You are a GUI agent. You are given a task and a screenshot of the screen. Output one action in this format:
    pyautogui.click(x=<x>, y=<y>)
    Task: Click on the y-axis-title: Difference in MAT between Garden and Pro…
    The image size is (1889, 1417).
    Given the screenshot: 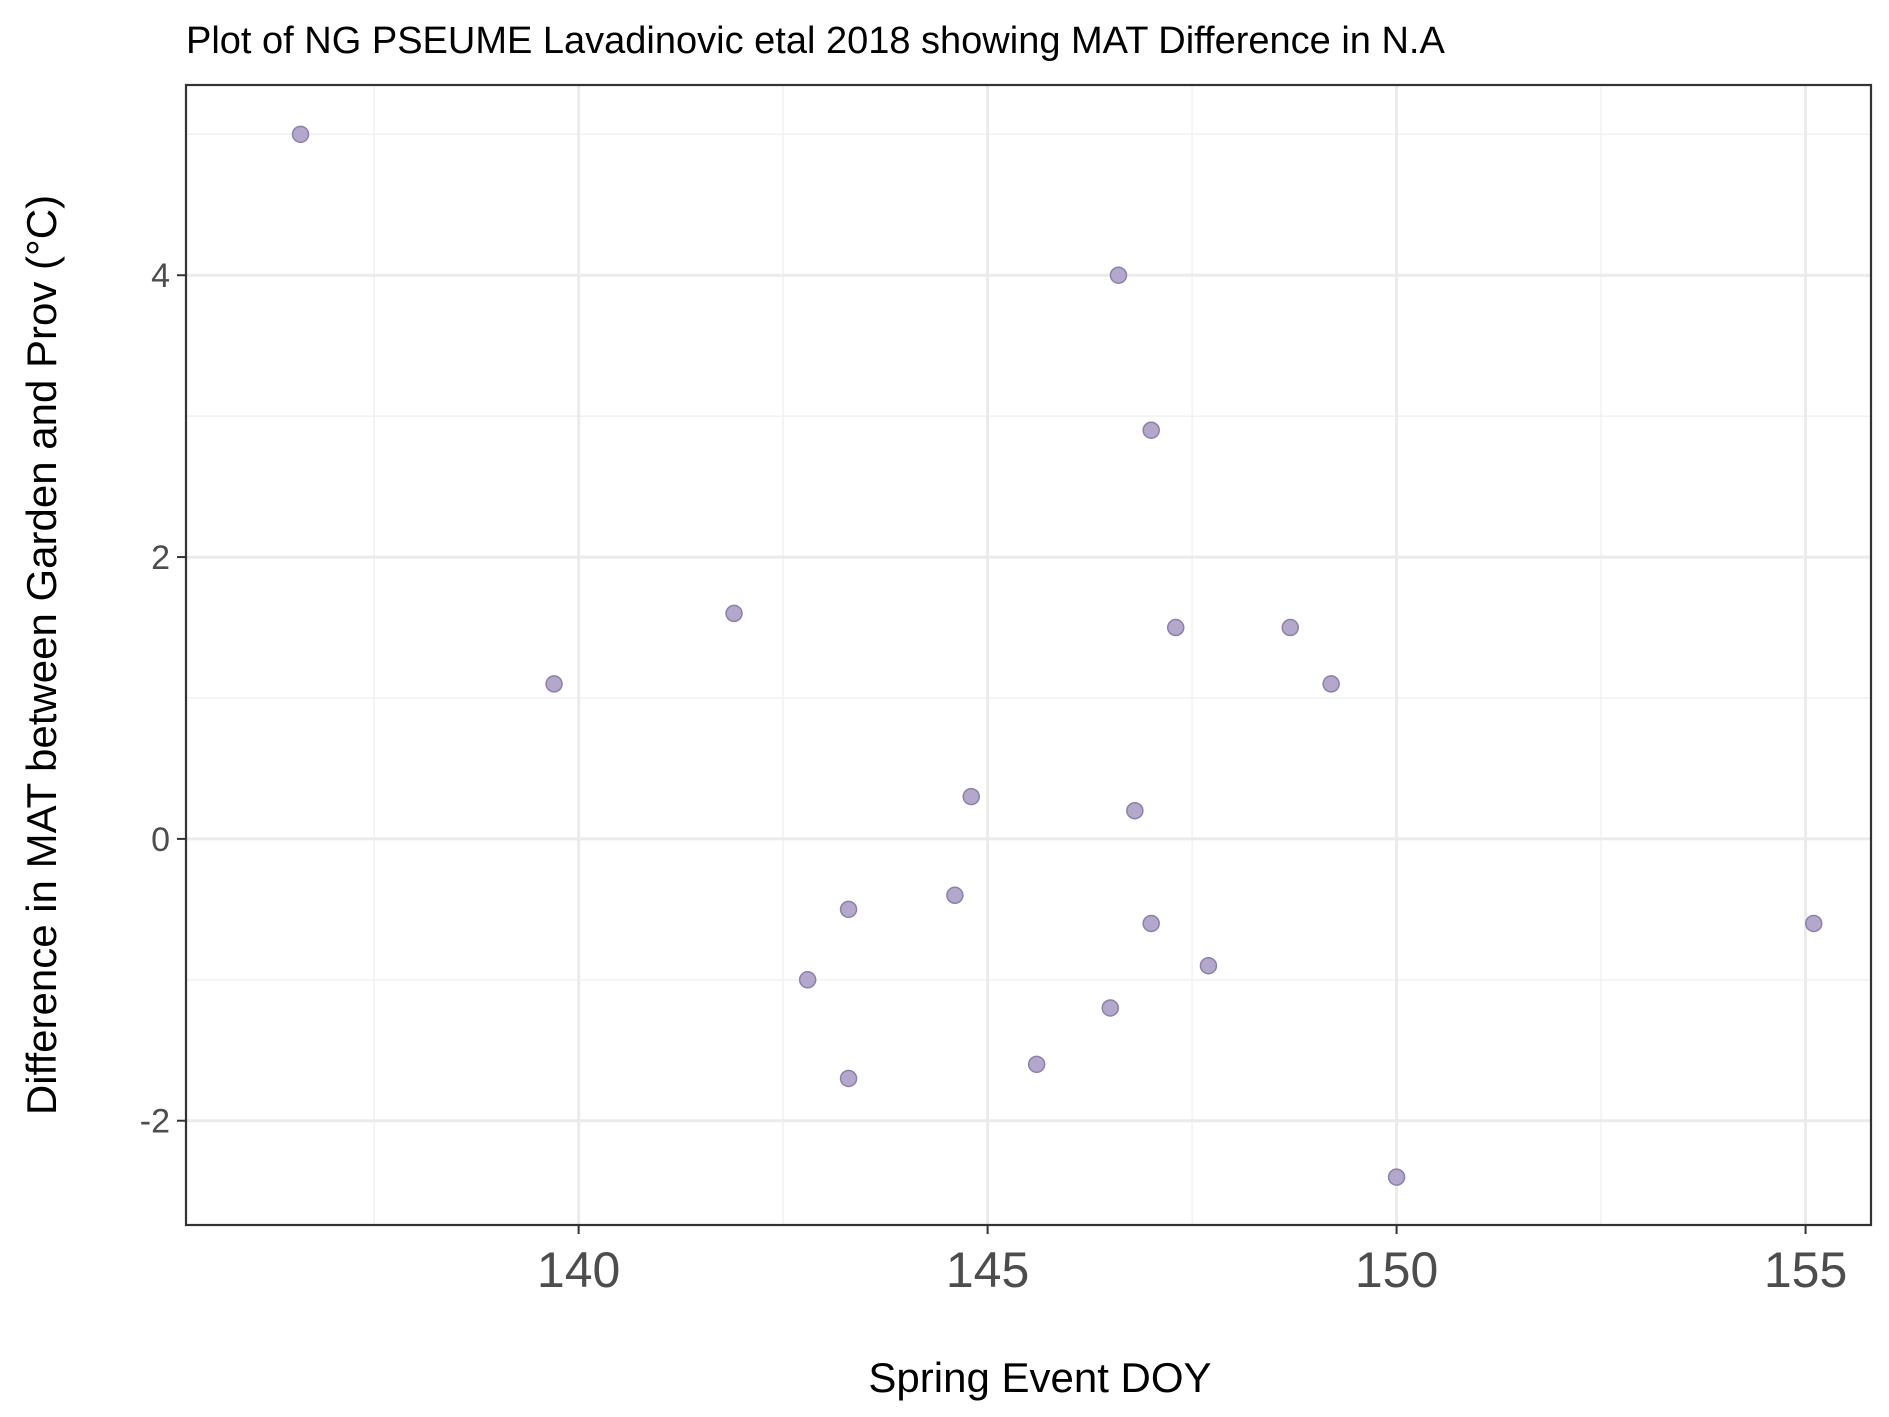 What is the action you would take?
    pyautogui.click(x=41, y=655)
    